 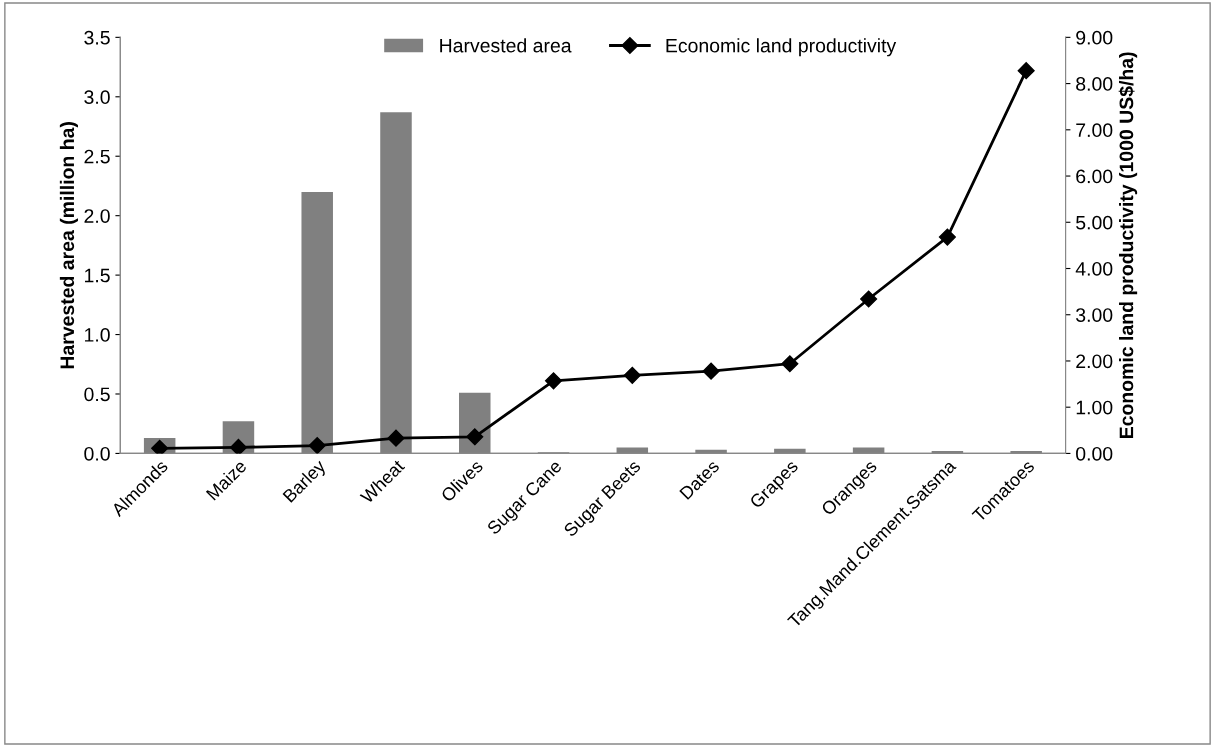 I want to click on y2-tick-label: 0.00, so click(x=1094, y=453).